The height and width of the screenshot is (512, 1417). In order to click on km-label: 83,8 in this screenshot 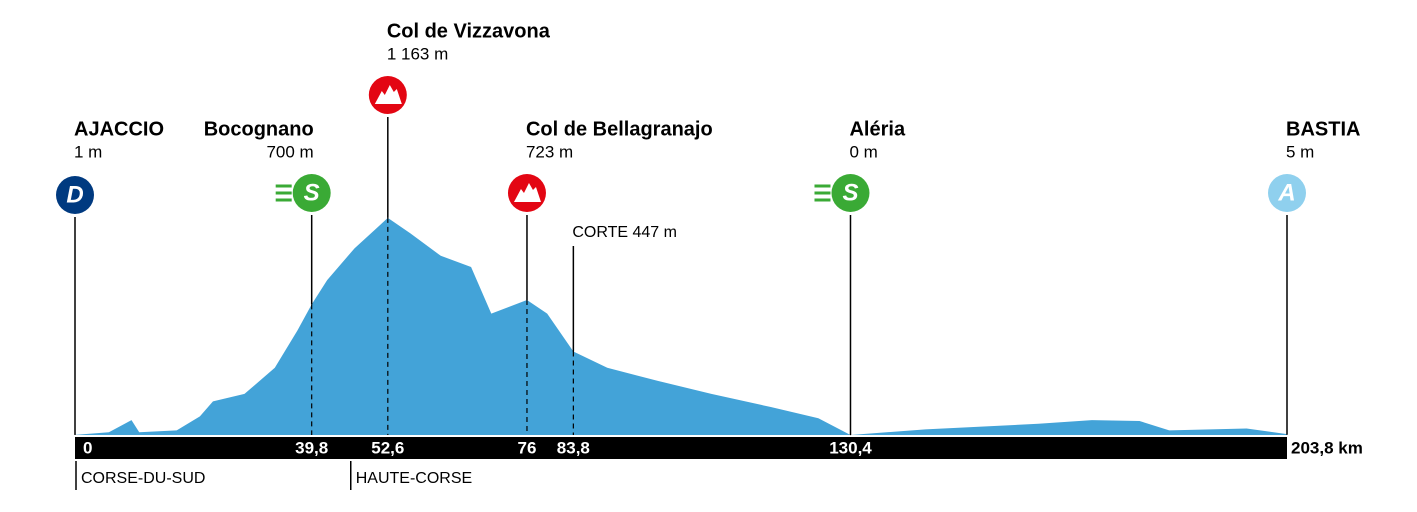, I will do `click(573, 447)`.